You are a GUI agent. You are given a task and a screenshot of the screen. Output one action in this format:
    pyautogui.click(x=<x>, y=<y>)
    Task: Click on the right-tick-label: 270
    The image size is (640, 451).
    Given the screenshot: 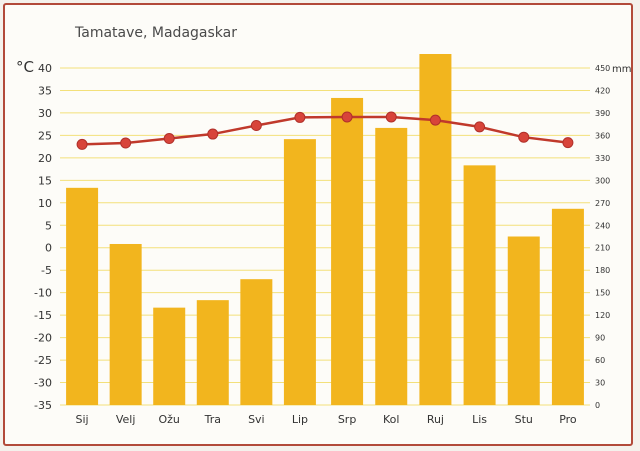 What is the action you would take?
    pyautogui.click(x=602, y=203)
    